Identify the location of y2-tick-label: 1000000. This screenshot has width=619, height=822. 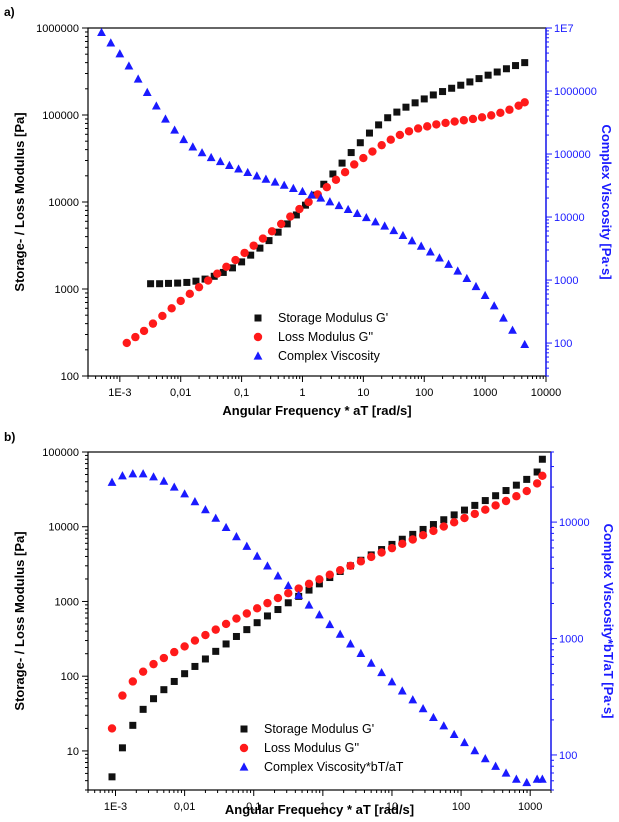
(575, 92).